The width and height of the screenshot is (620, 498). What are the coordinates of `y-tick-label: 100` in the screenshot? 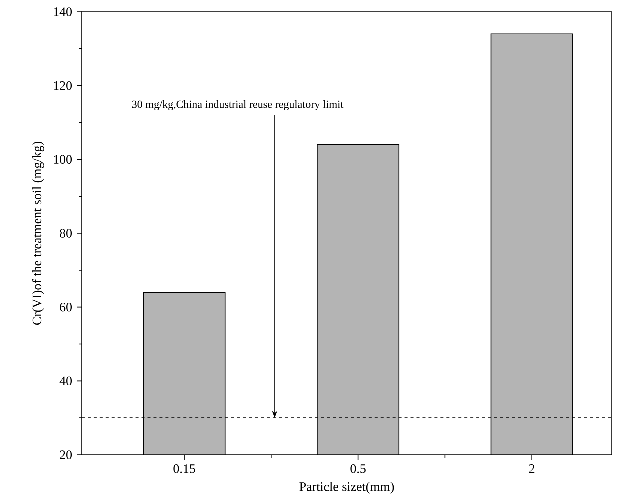 It's located at (63, 159).